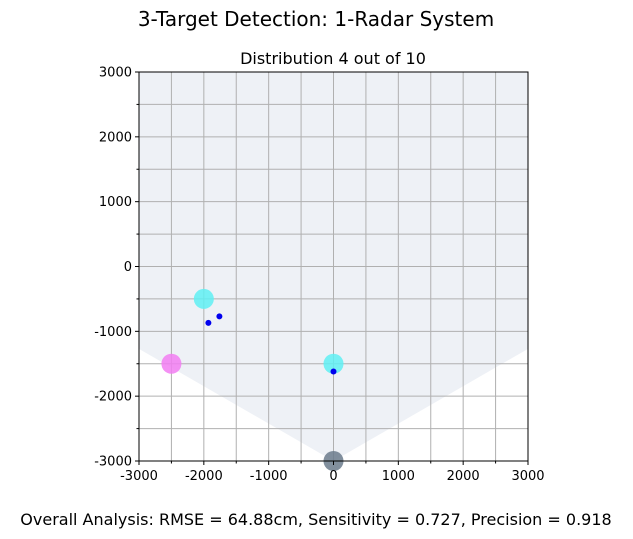 This screenshot has height=539, width=633. Describe the element at coordinates (139, 476) in the screenshot. I see `x-tick-label: -3000` at that location.